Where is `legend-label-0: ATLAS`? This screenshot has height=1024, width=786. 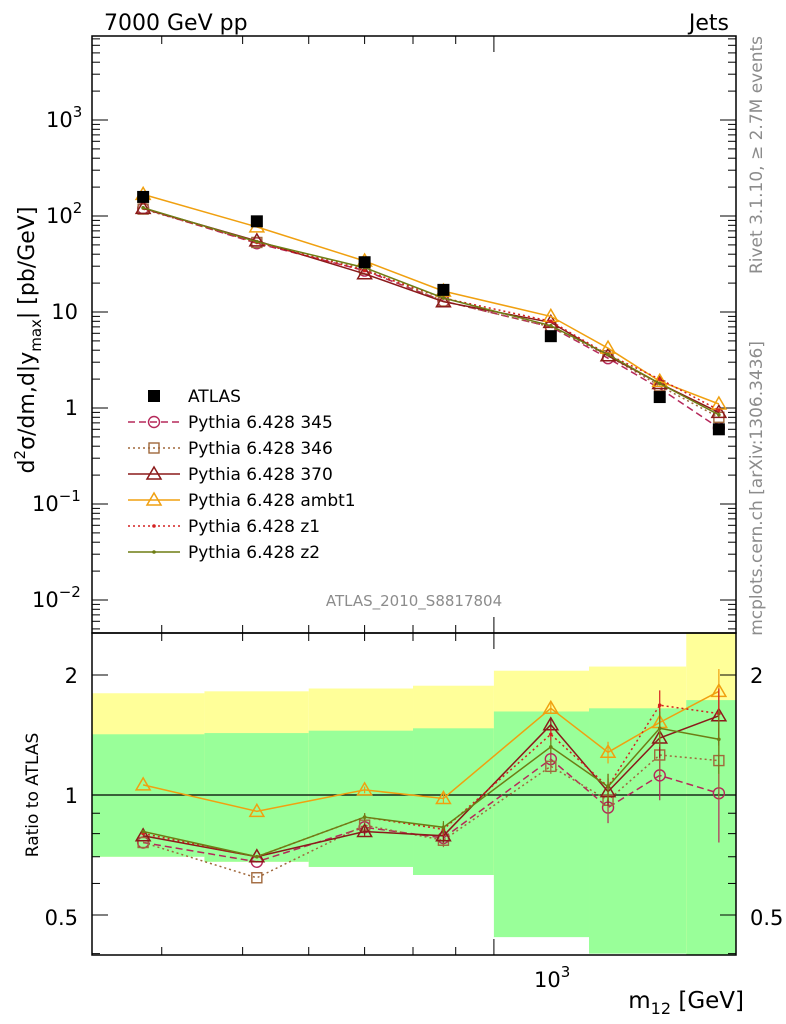
legend-label-0: ATLAS is located at coordinates (214, 397).